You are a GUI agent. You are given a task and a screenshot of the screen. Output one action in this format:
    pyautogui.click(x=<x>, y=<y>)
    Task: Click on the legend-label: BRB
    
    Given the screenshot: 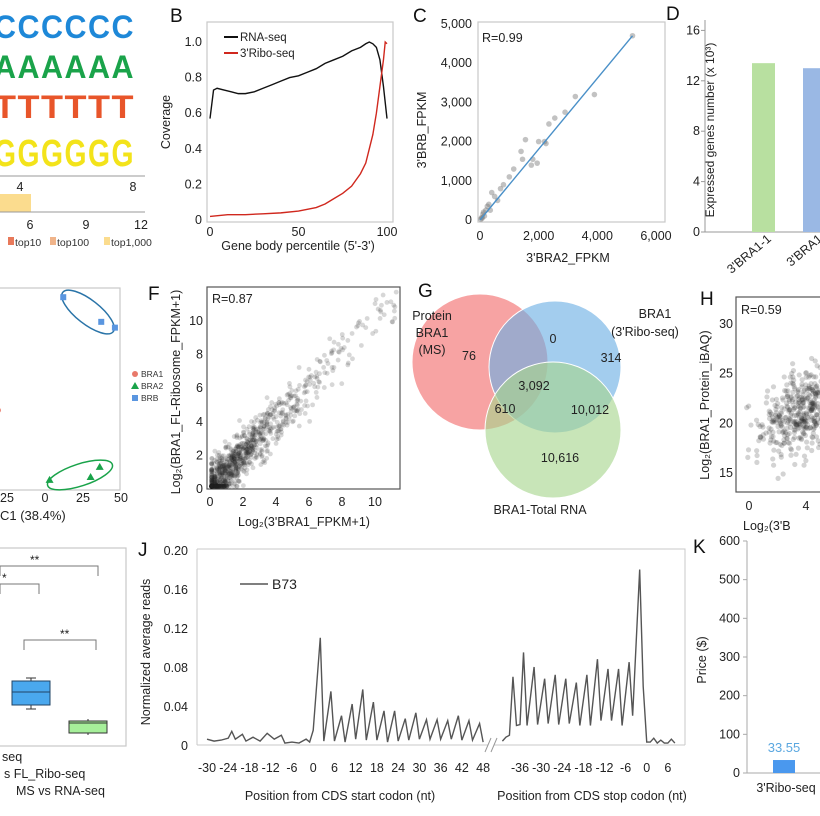 What is the action you would take?
    pyautogui.click(x=150, y=398)
    